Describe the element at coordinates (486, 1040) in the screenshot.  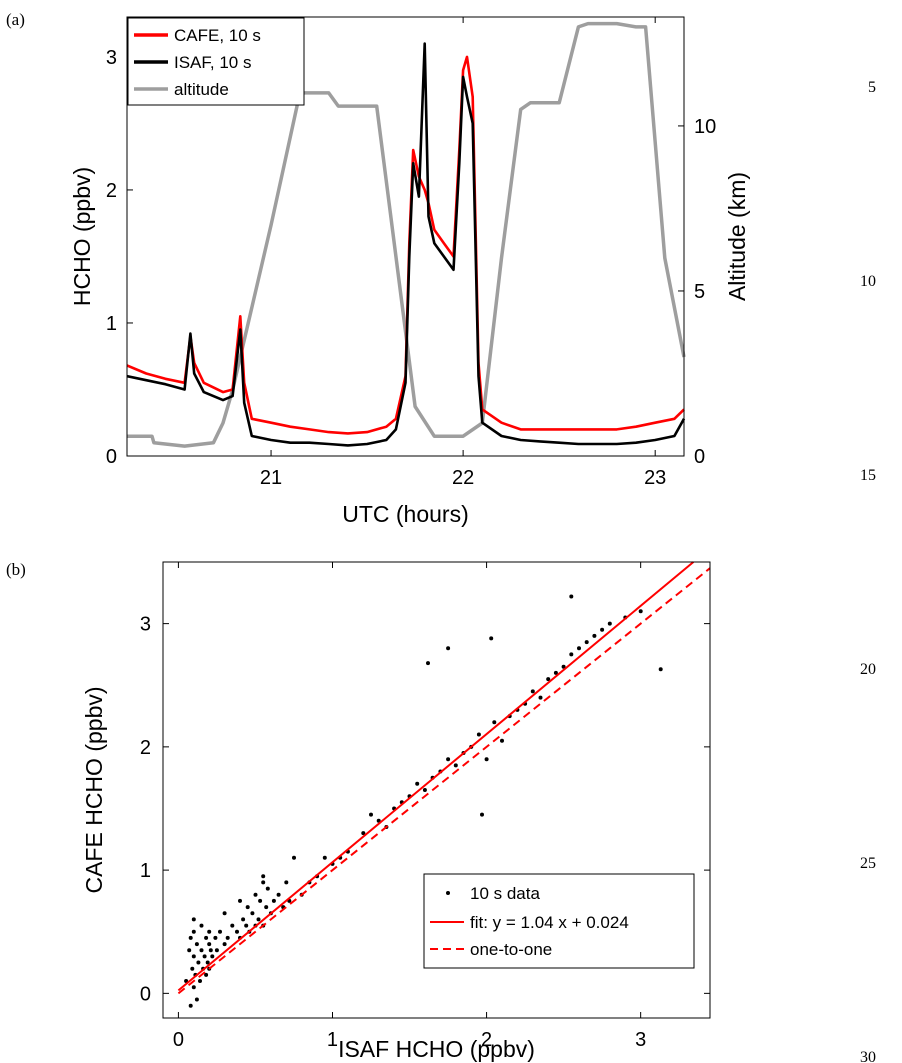
I see `x-tick-label: 2` at that location.